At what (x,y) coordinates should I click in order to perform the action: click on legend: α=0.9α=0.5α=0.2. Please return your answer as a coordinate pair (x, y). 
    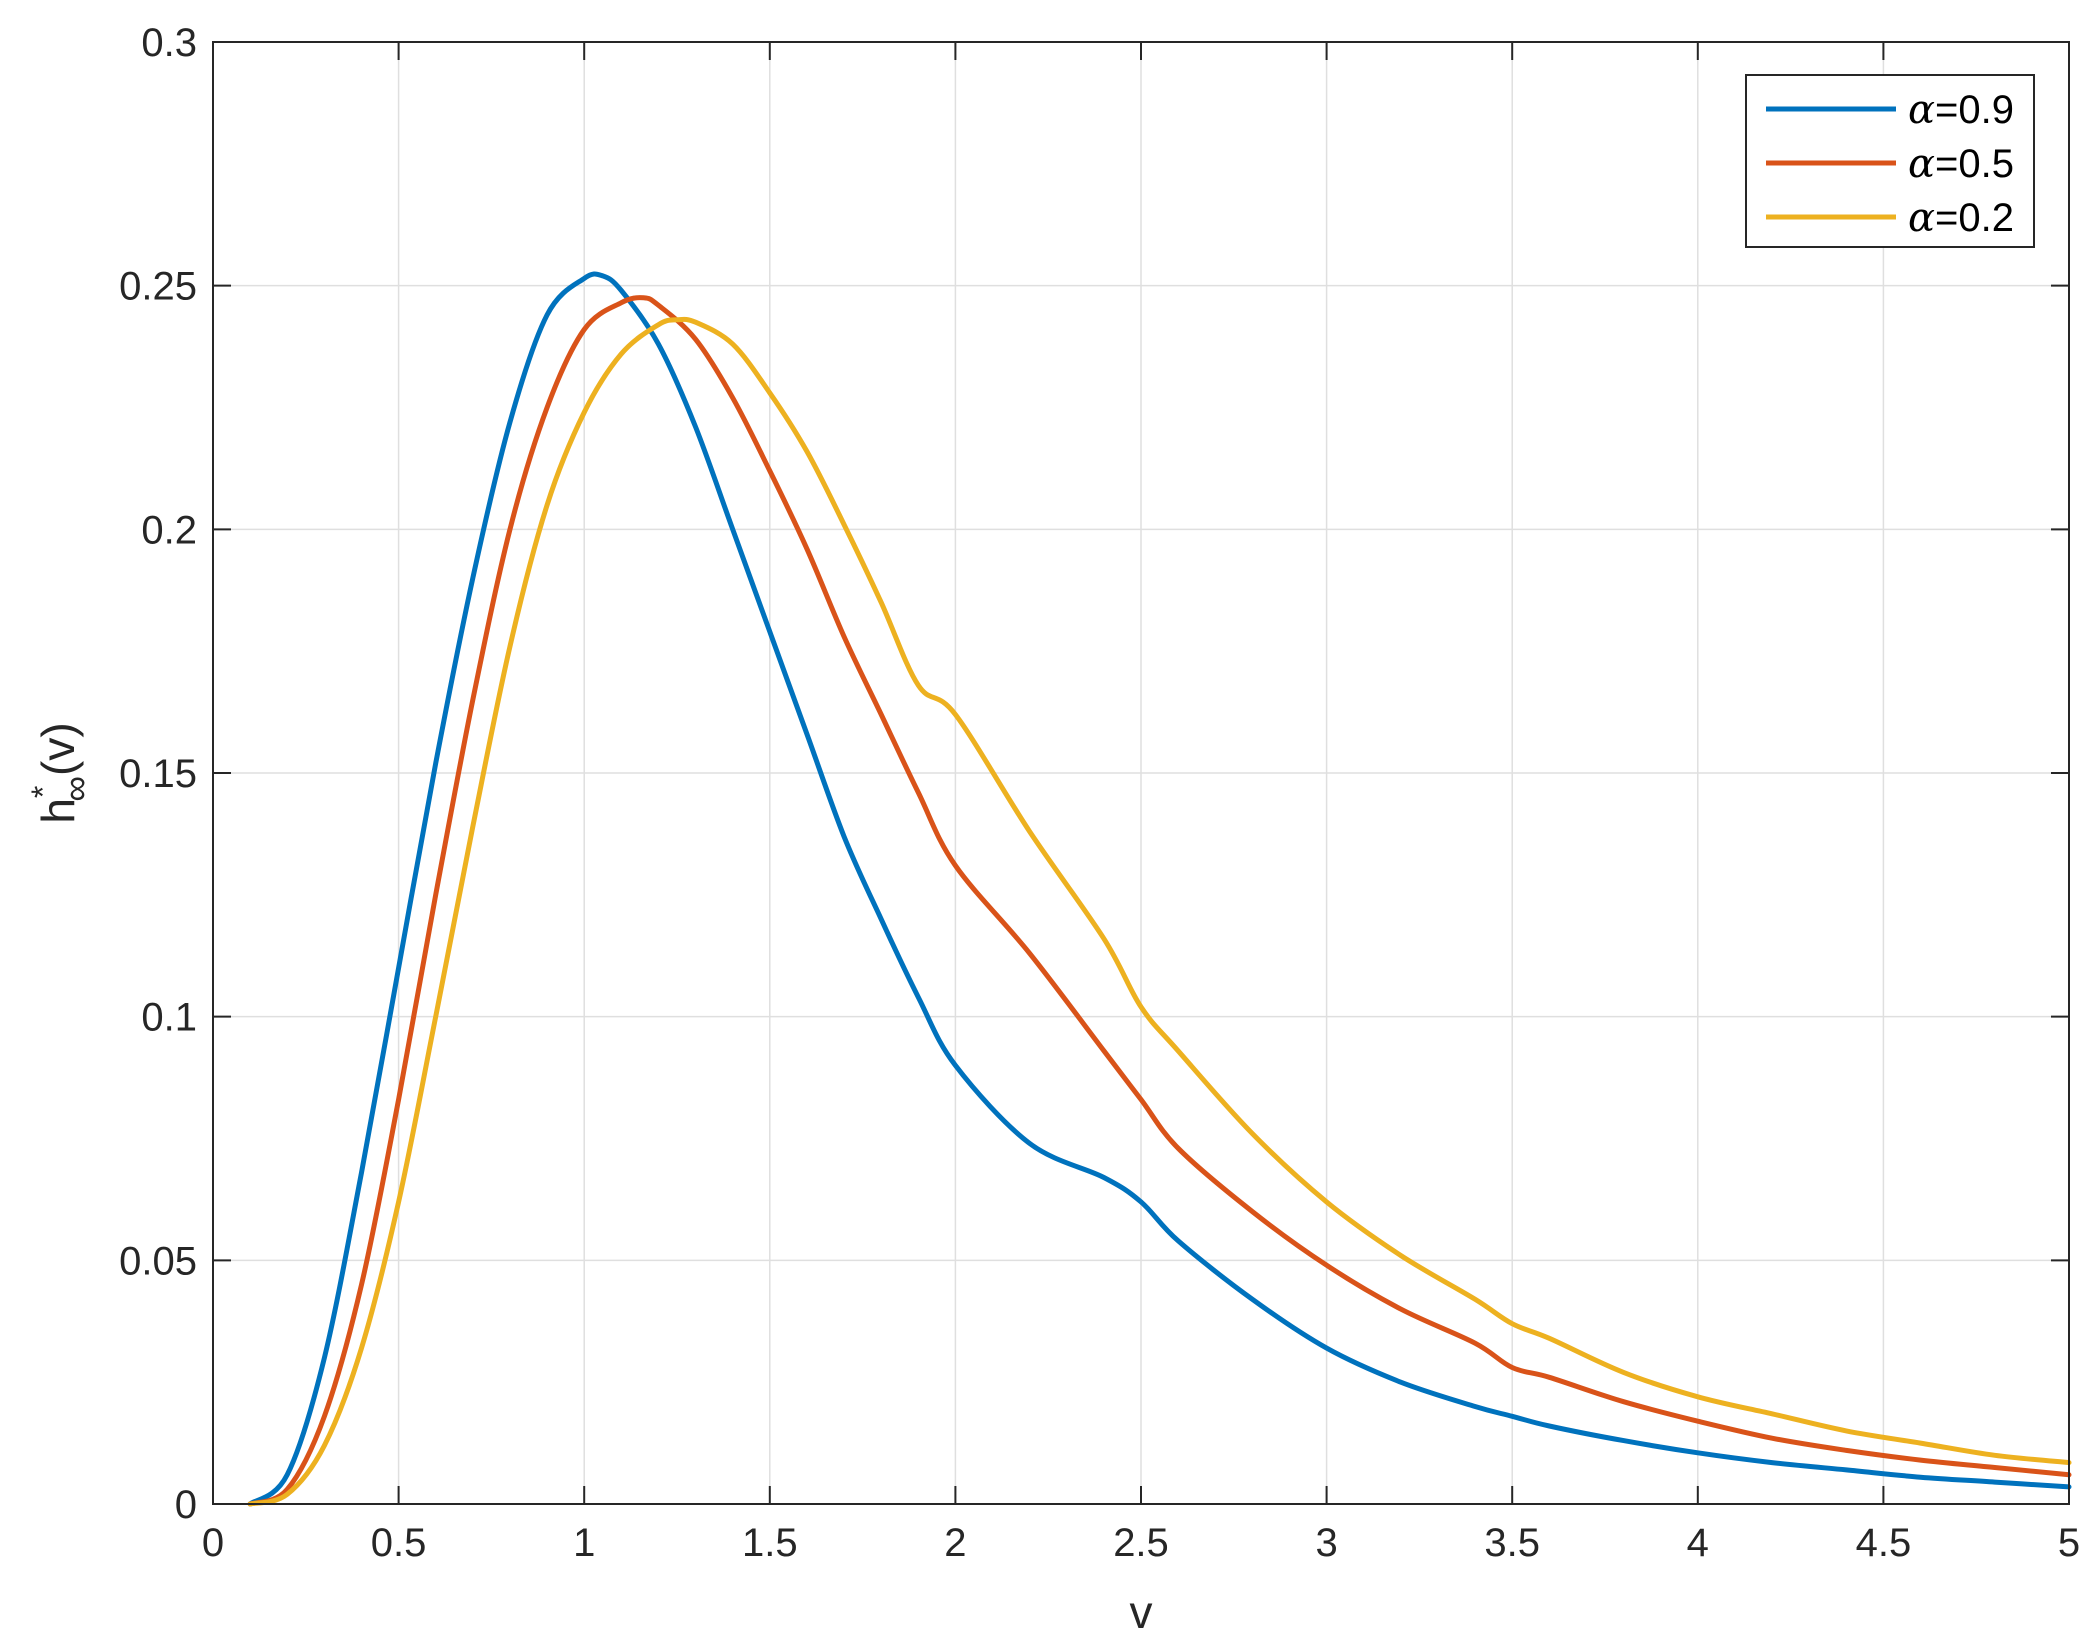
    Looking at the image, I should click on (1890, 161).